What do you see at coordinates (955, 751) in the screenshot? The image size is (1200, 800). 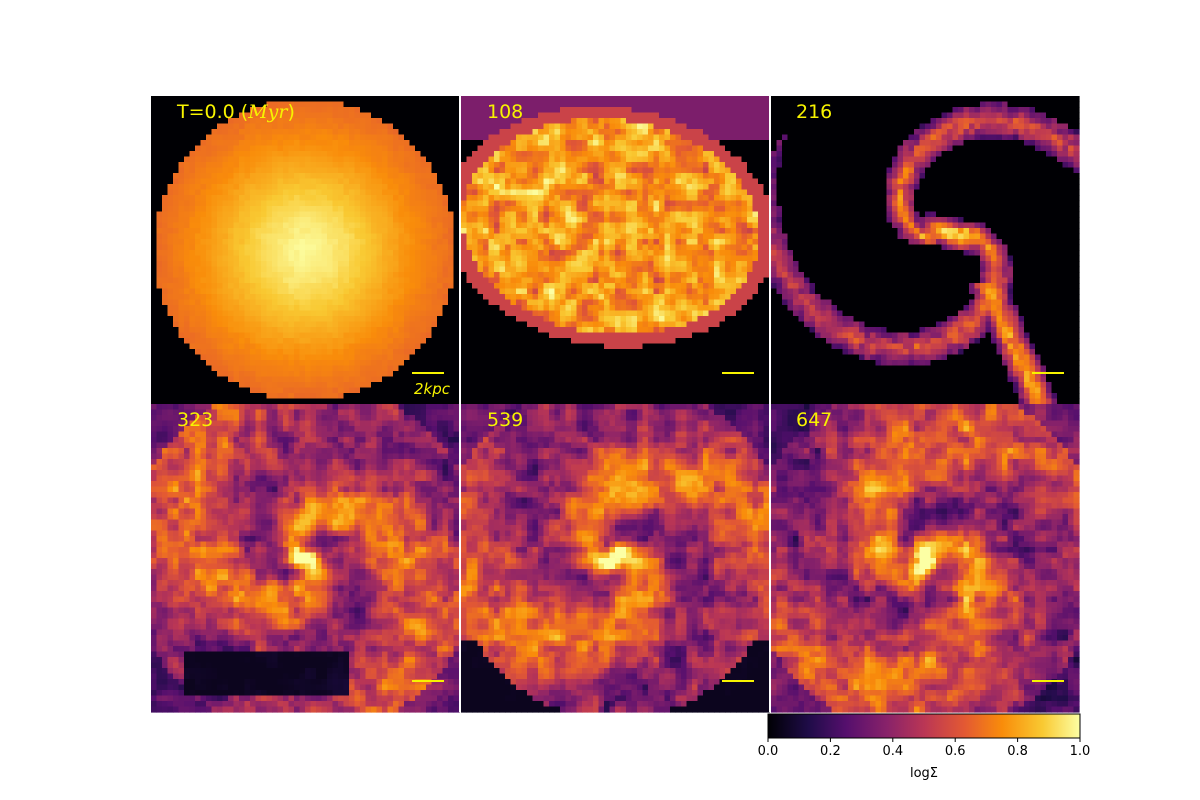 I see `colorbar-tick-label-3: 0.6` at bounding box center [955, 751].